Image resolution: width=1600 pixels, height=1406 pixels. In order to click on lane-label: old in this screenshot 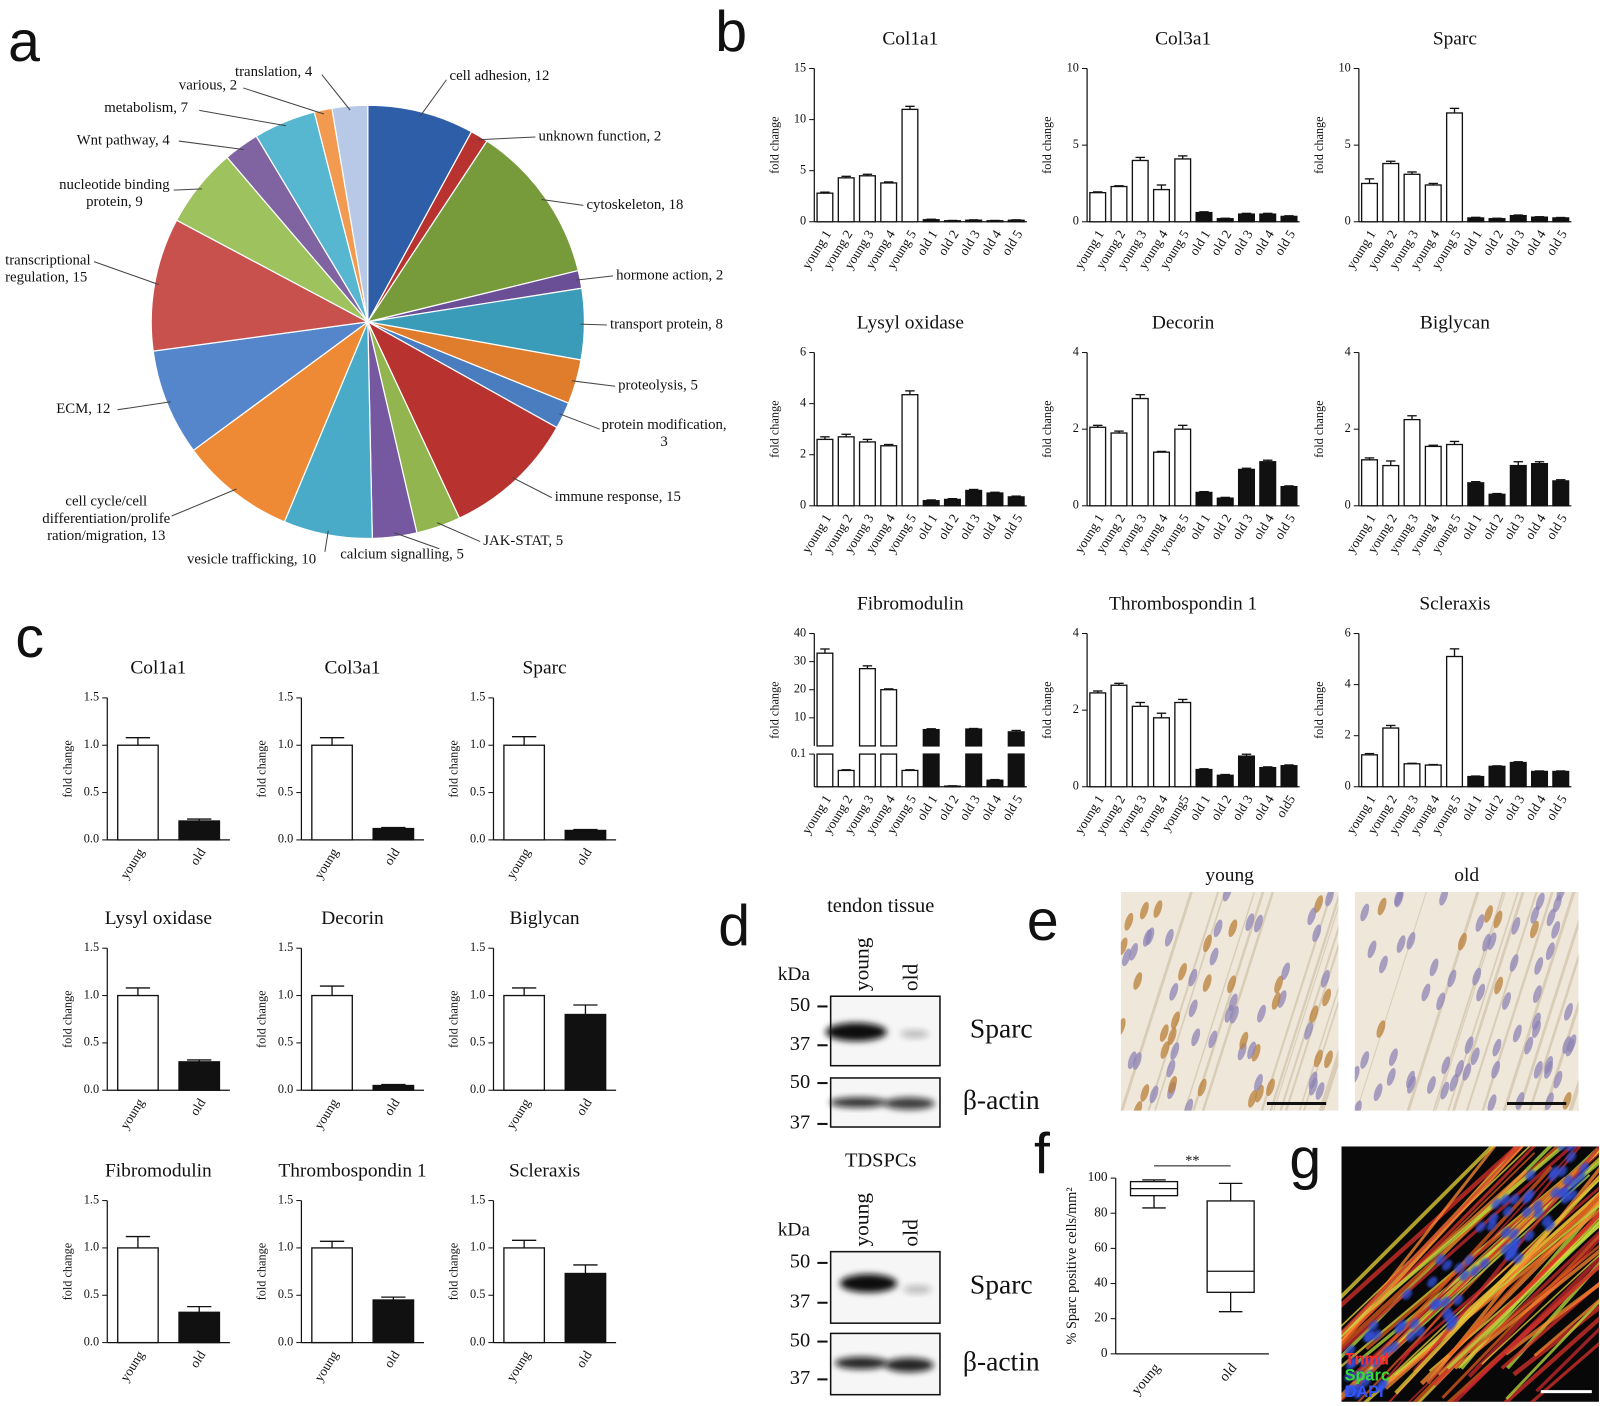, I will do `click(910, 1233)`.